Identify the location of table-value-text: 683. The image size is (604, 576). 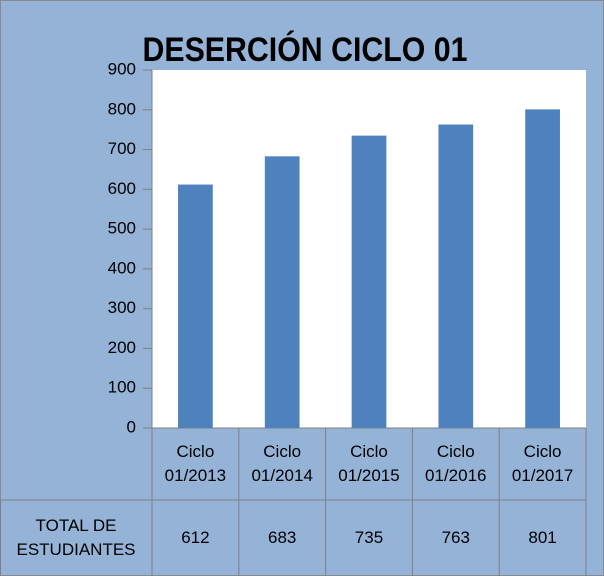
(282, 537).